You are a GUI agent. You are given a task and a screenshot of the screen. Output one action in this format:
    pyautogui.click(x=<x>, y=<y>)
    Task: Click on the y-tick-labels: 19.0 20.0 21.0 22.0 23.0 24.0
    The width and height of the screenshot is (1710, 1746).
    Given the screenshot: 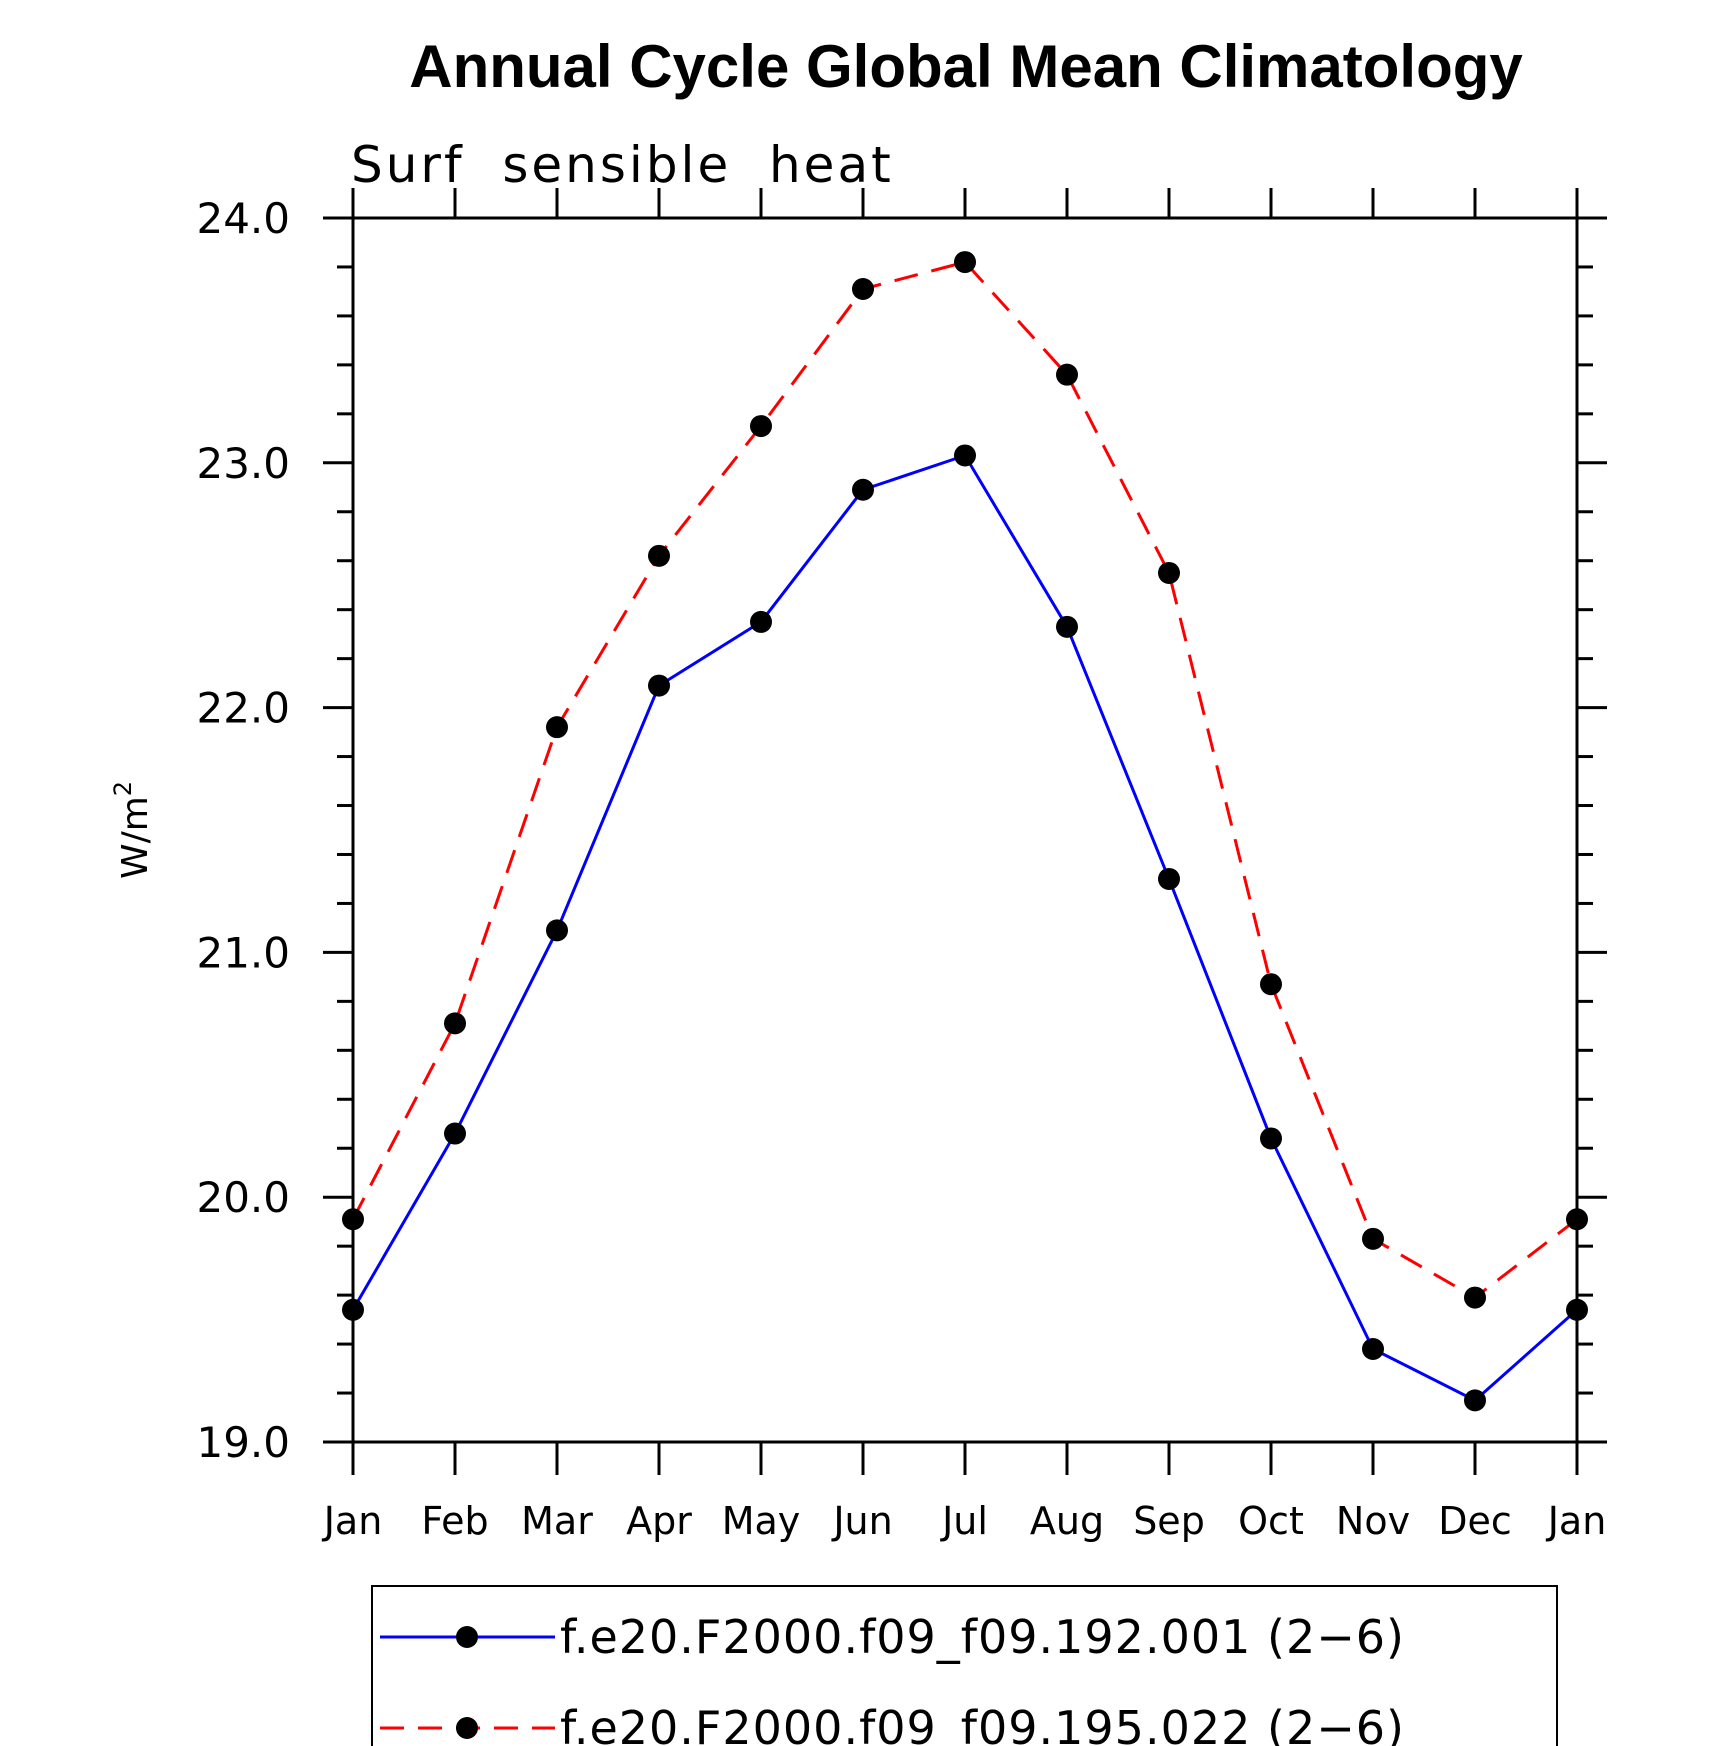 What is the action you would take?
    pyautogui.click(x=243, y=830)
    